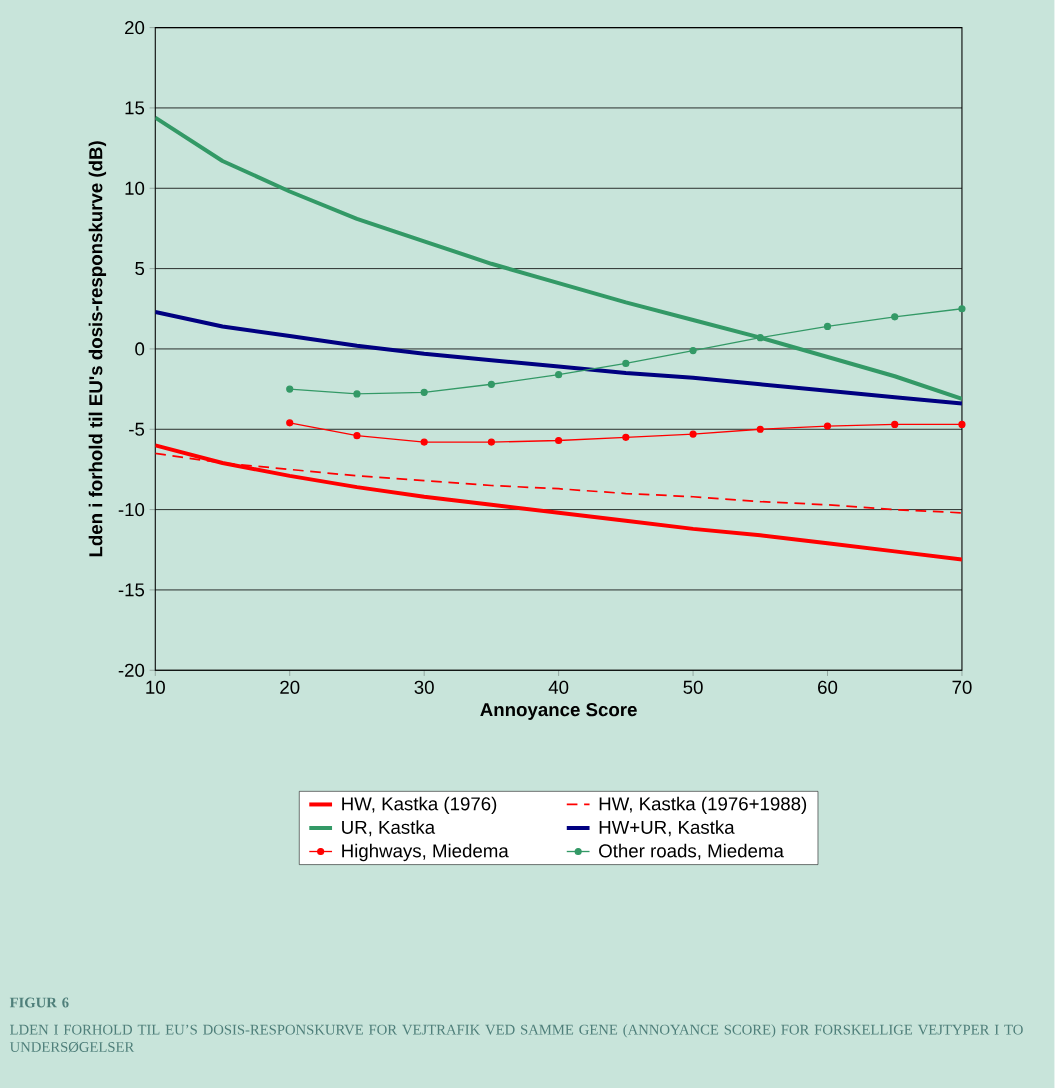 Image resolution: width=1055 pixels, height=1088 pixels. What do you see at coordinates (131, 670) in the screenshot?
I see `y-tick-label: -20` at bounding box center [131, 670].